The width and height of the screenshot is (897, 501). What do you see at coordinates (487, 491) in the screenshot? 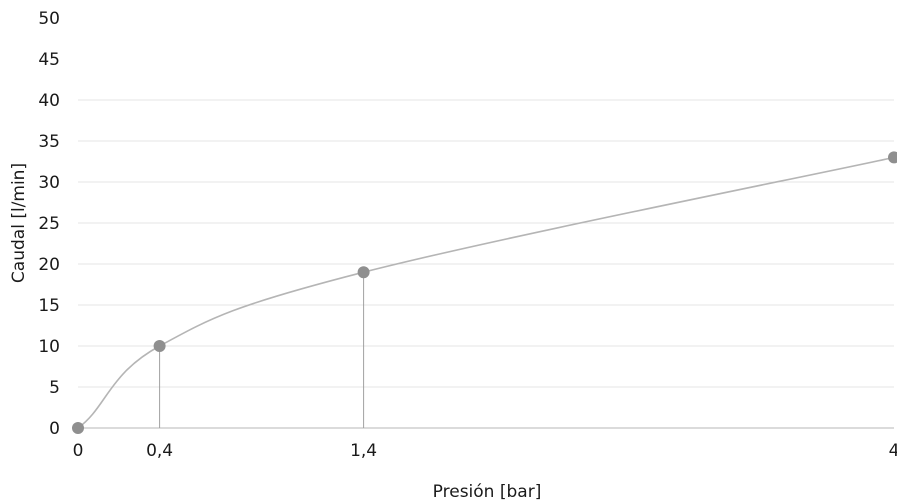
I see `x-axis-title: Presión [bar]` at bounding box center [487, 491].